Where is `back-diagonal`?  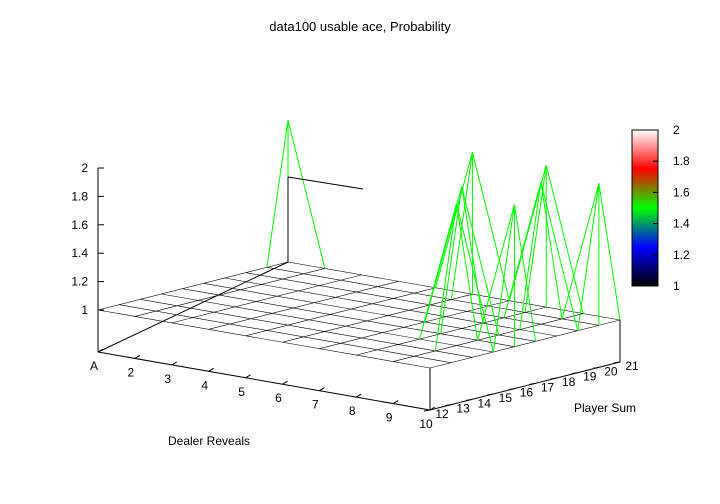 back-diagonal is located at coordinates (193, 307).